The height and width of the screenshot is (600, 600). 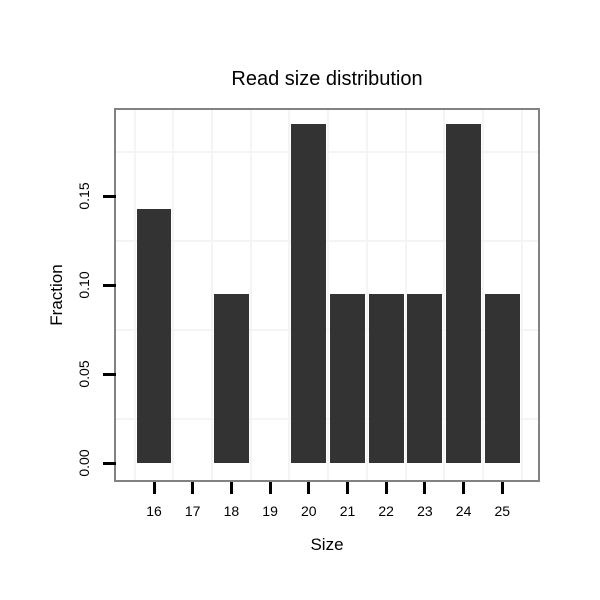 I want to click on y-tick-label: 0.00, so click(x=84, y=463).